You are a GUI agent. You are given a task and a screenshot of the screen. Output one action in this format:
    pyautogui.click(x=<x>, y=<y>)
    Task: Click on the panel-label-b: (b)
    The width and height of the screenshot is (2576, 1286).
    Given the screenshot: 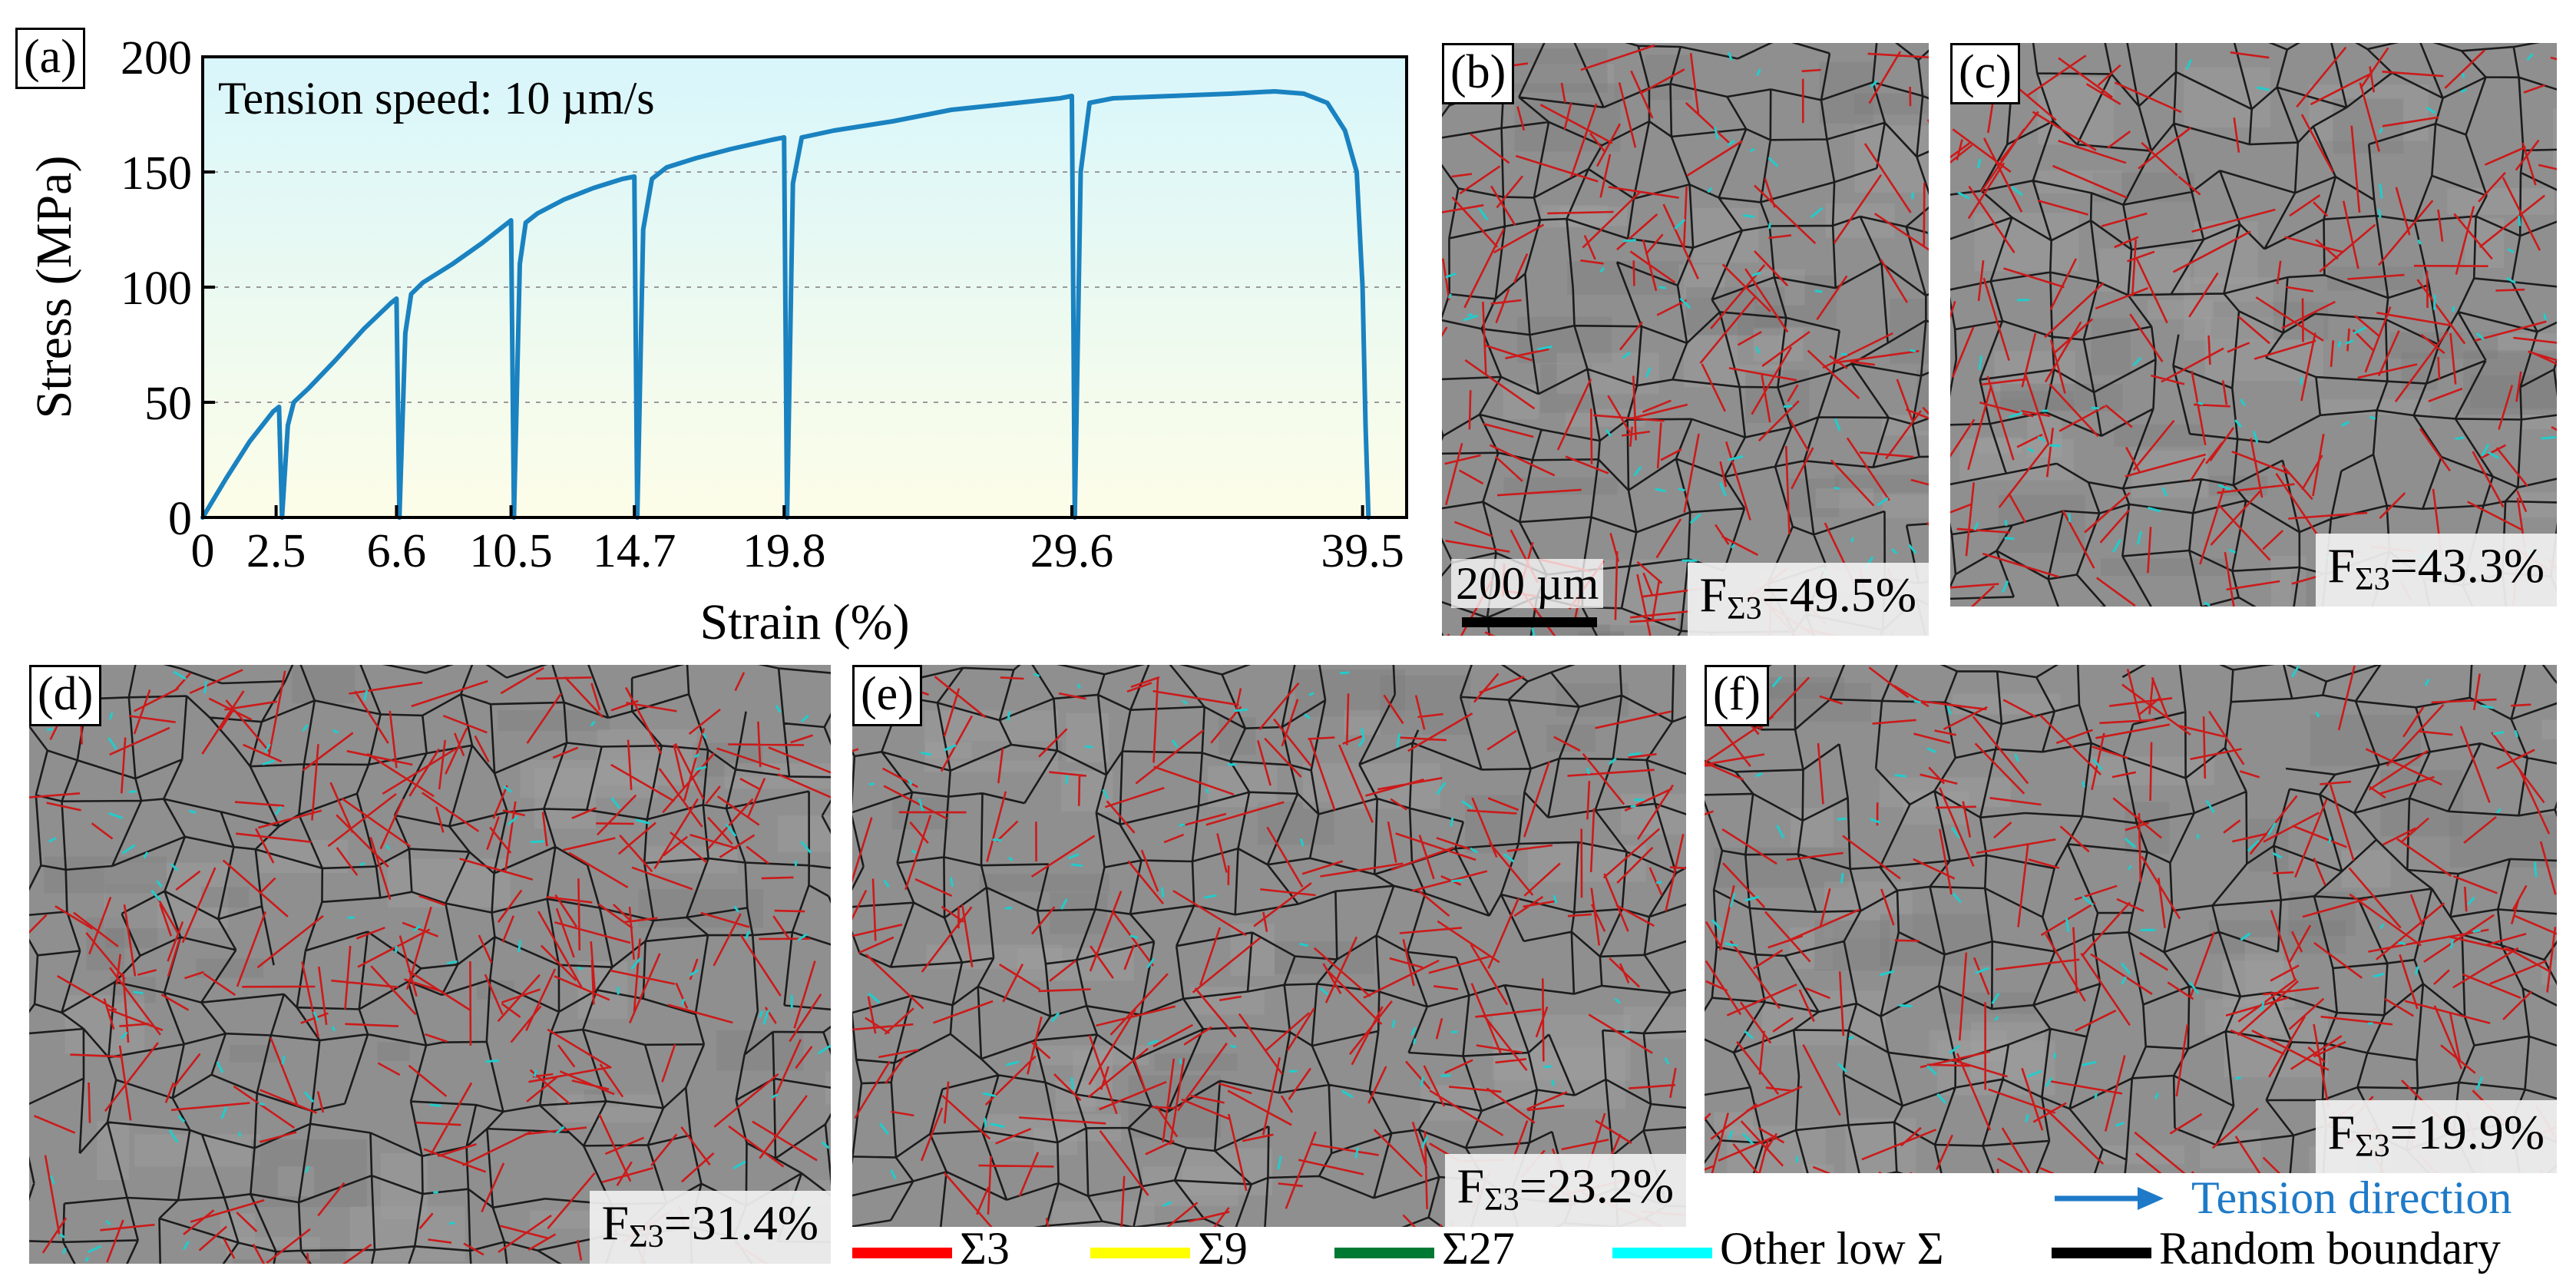 What is the action you would take?
    pyautogui.click(x=1478, y=73)
    